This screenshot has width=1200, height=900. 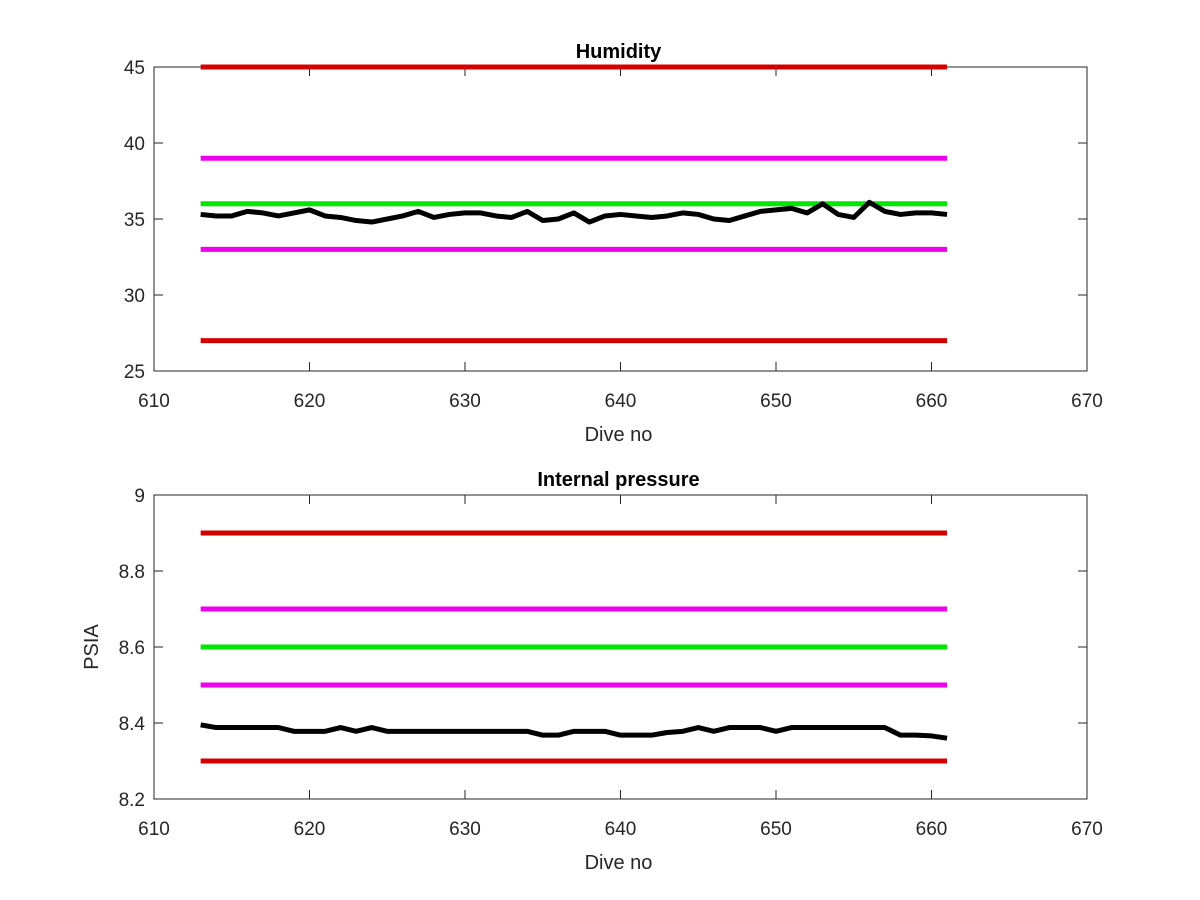 What do you see at coordinates (134, 68) in the screenshot?
I see `humidity-y-tick-label: 45` at bounding box center [134, 68].